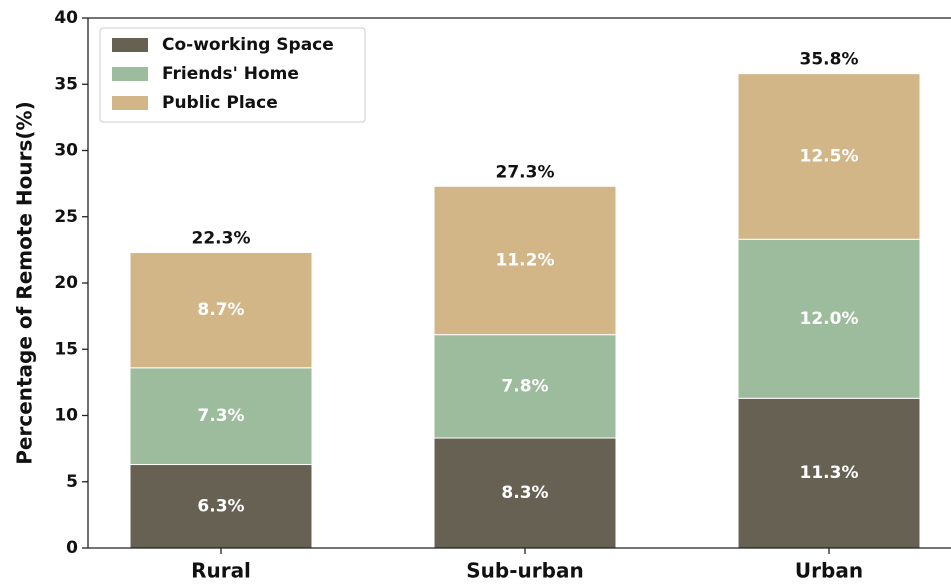 Image resolution: width=951 pixels, height=586 pixels. I want to click on legend-label: Friends' Home, so click(230, 74).